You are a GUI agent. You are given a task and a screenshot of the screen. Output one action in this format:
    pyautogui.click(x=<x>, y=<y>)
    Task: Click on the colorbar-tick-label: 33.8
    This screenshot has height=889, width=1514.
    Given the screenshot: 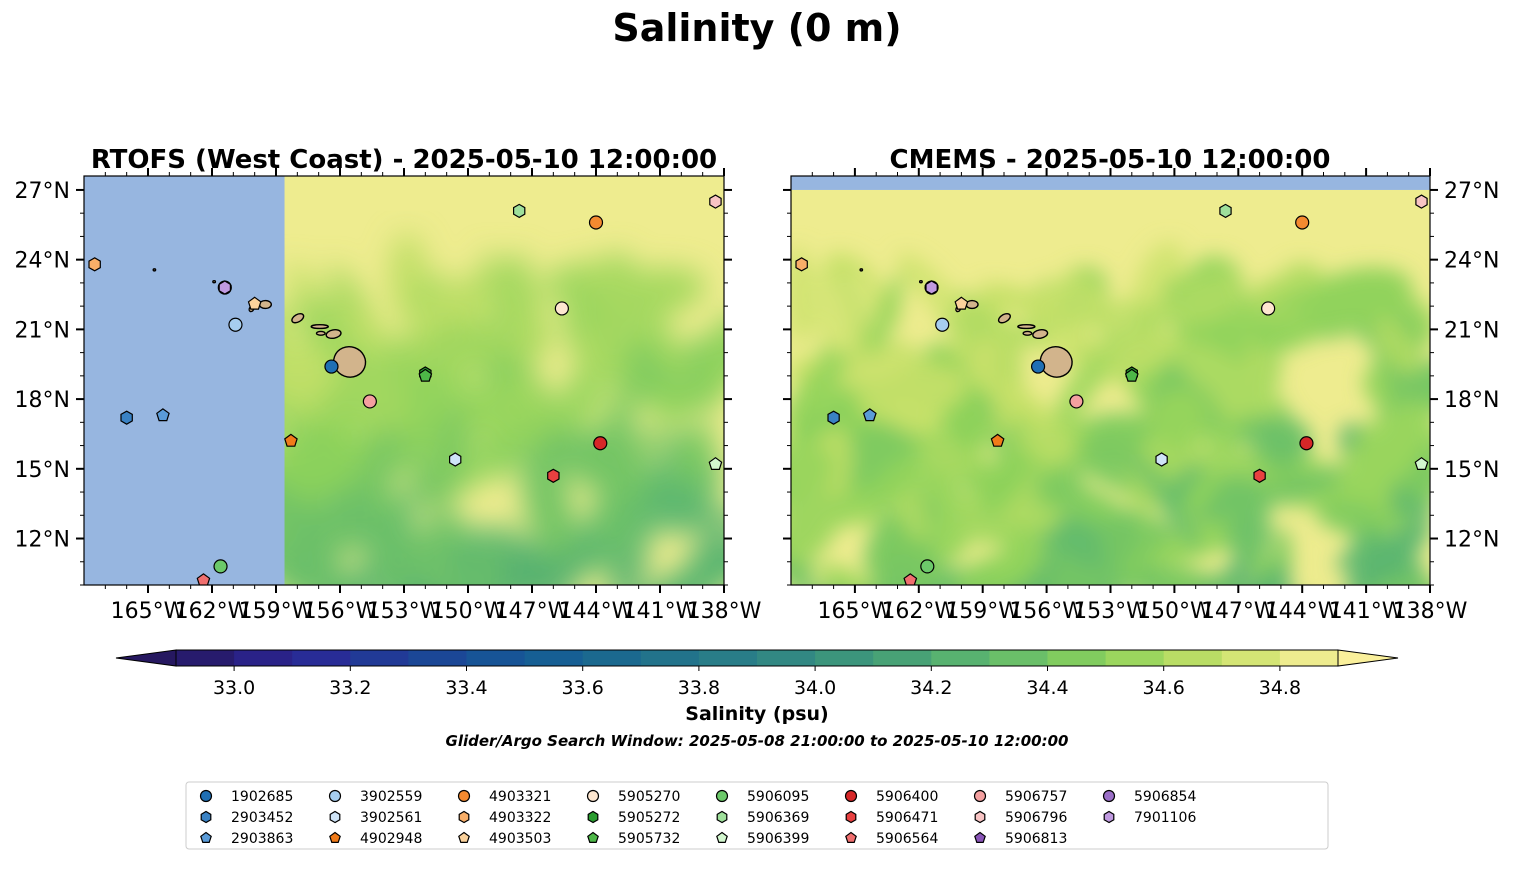 What is the action you would take?
    pyautogui.click(x=699, y=688)
    